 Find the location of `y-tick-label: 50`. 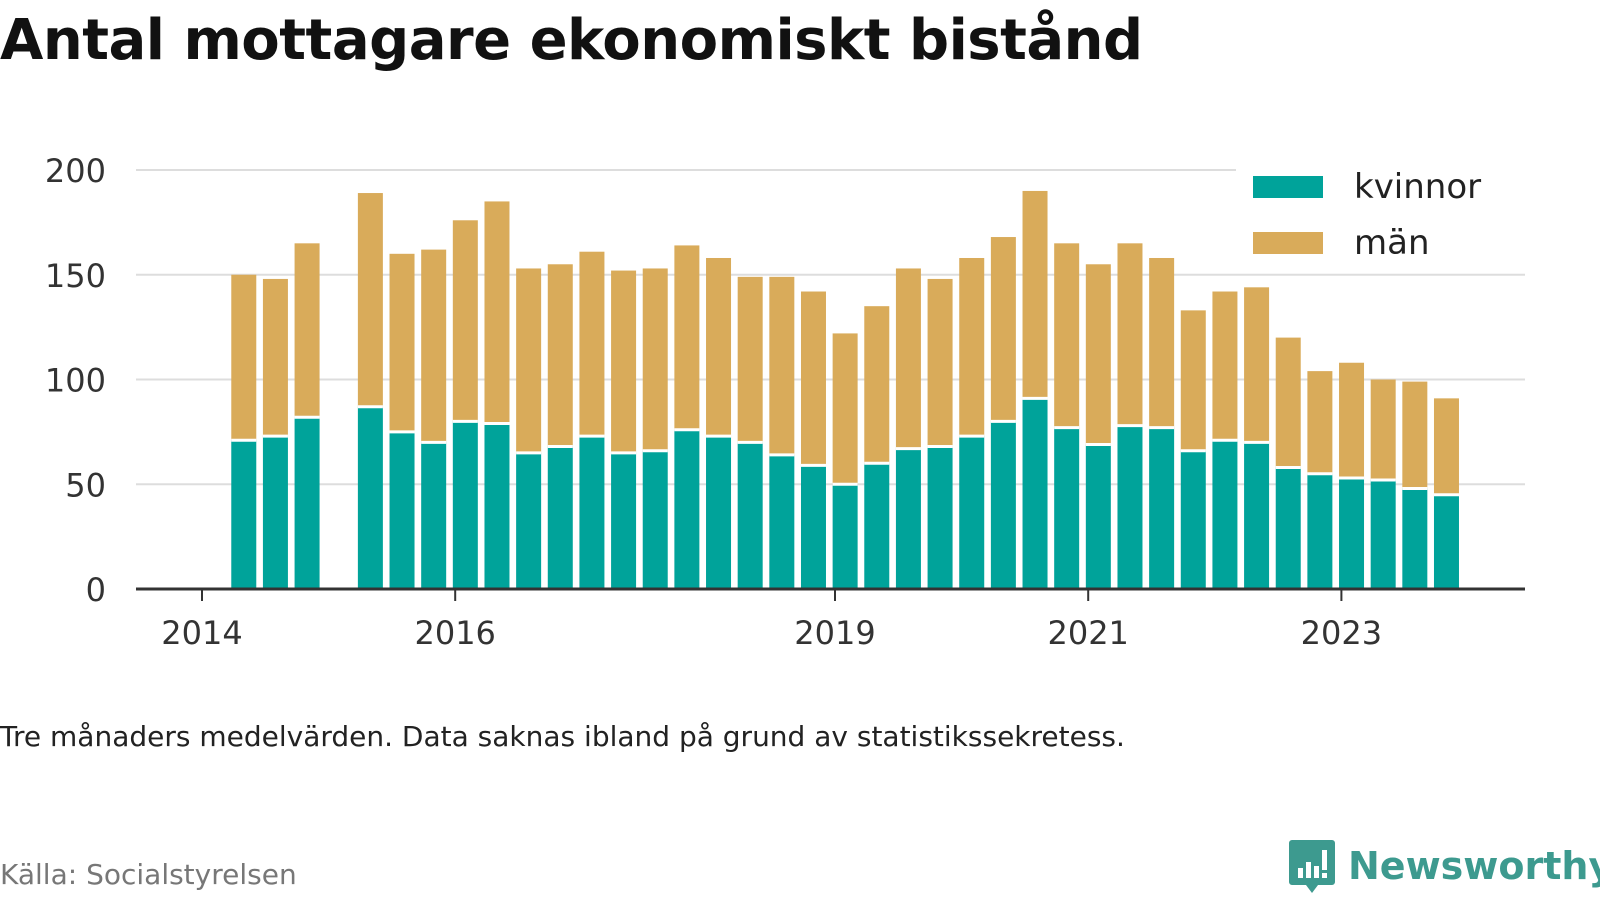

y-tick-label: 50 is located at coordinates (85, 485).